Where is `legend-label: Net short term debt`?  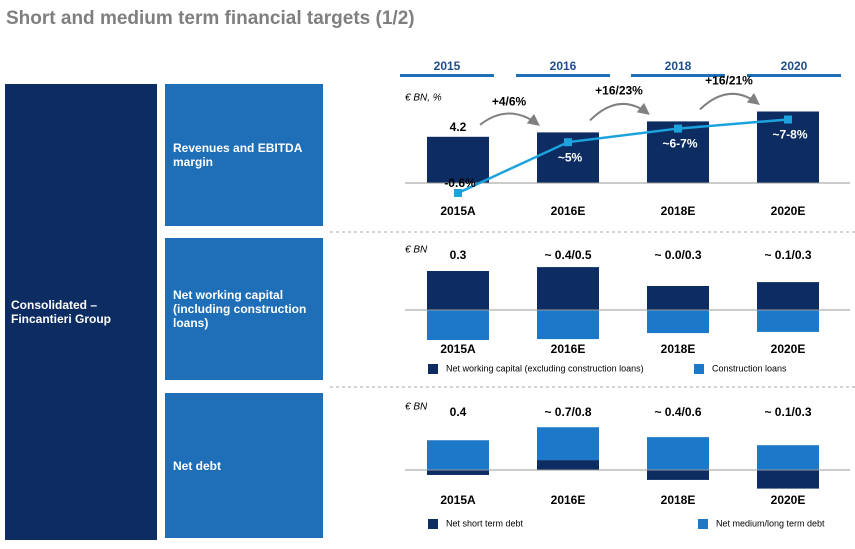 legend-label: Net short term debt is located at coordinates (485, 523).